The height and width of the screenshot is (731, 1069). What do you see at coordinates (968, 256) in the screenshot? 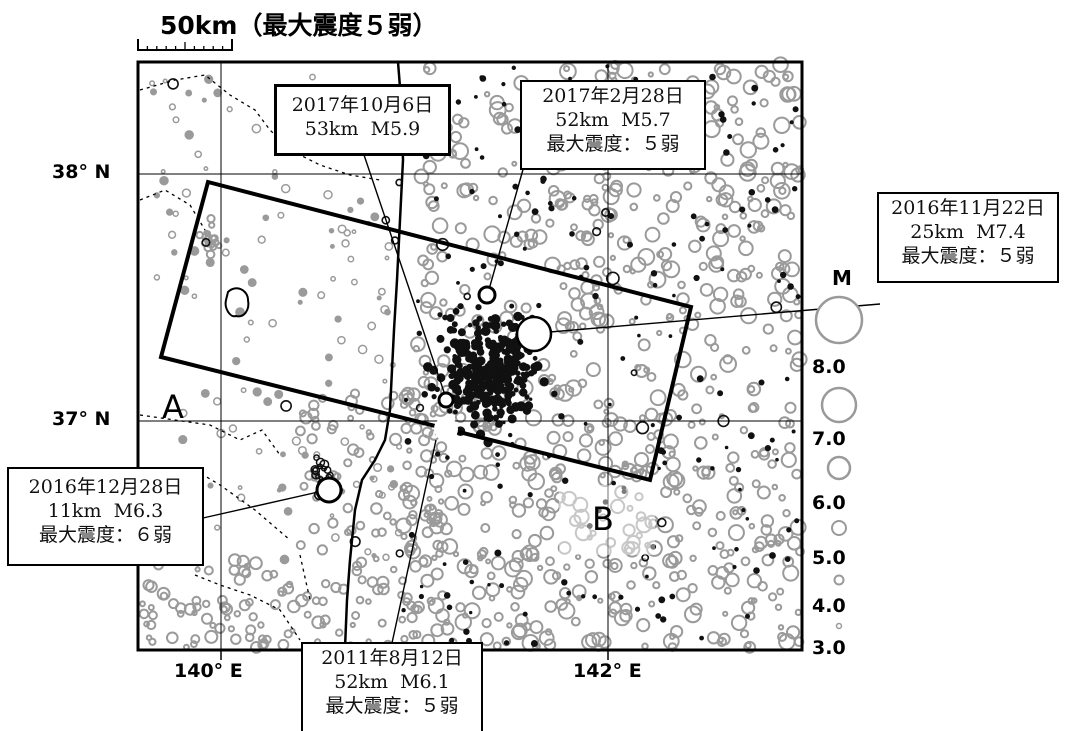
I see `callout-intensity: 最大震度：５弱` at bounding box center [968, 256].